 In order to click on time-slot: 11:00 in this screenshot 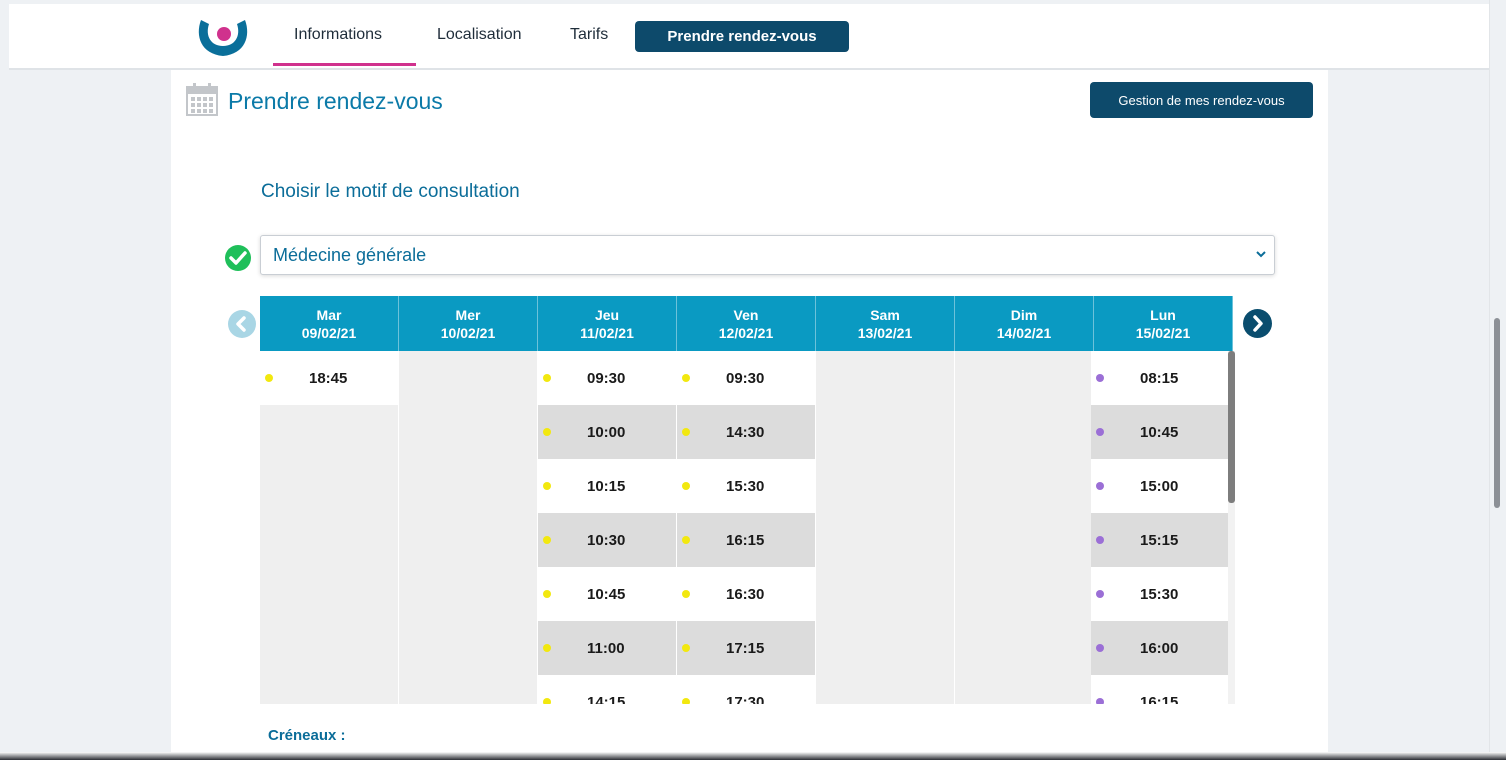, I will do `click(607, 648)`.